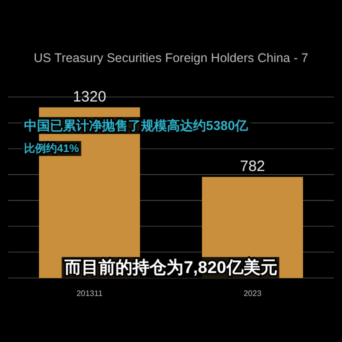 The height and width of the screenshot is (342, 342). Describe the element at coordinates (171, 267) in the screenshot. I see `annotation: 而目前的持仓为7,820亿美元` at that location.